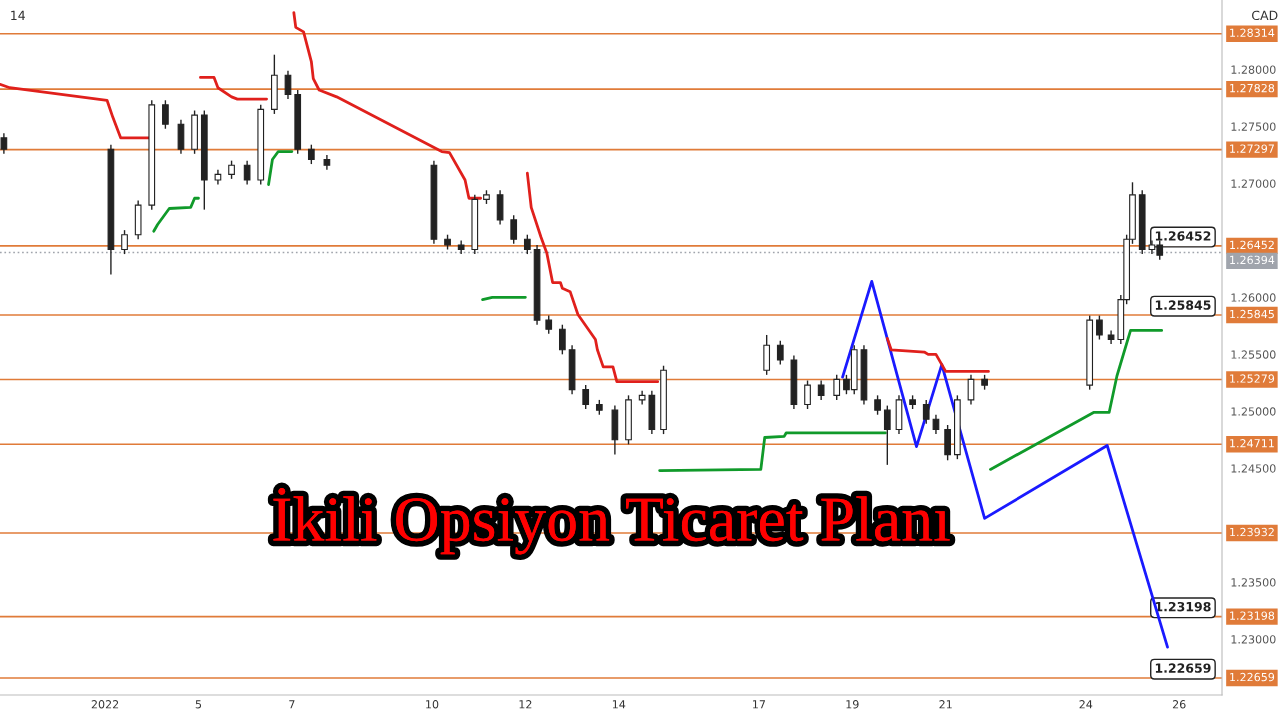  I want to click on x-tick-label: 24, so click(1086, 704).